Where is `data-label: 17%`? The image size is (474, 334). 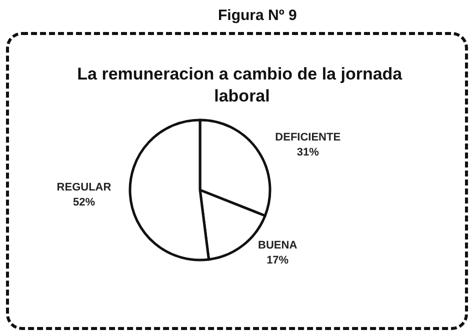
data-label: 17% is located at coordinates (277, 260).